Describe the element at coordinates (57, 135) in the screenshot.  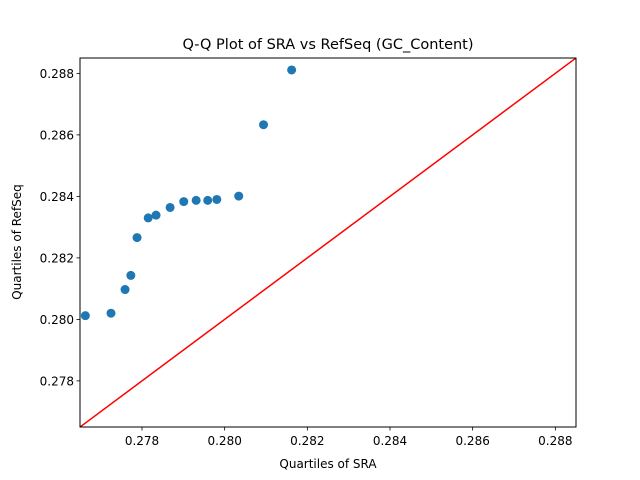
I see `y-tick-label: 0.286` at that location.